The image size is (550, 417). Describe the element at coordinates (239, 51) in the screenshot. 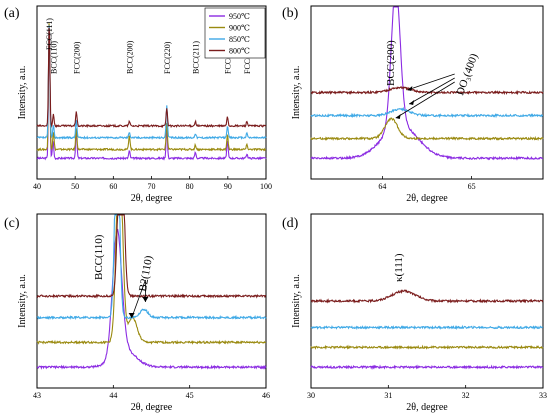

I see `legend-label-3: 800℃` at that location.